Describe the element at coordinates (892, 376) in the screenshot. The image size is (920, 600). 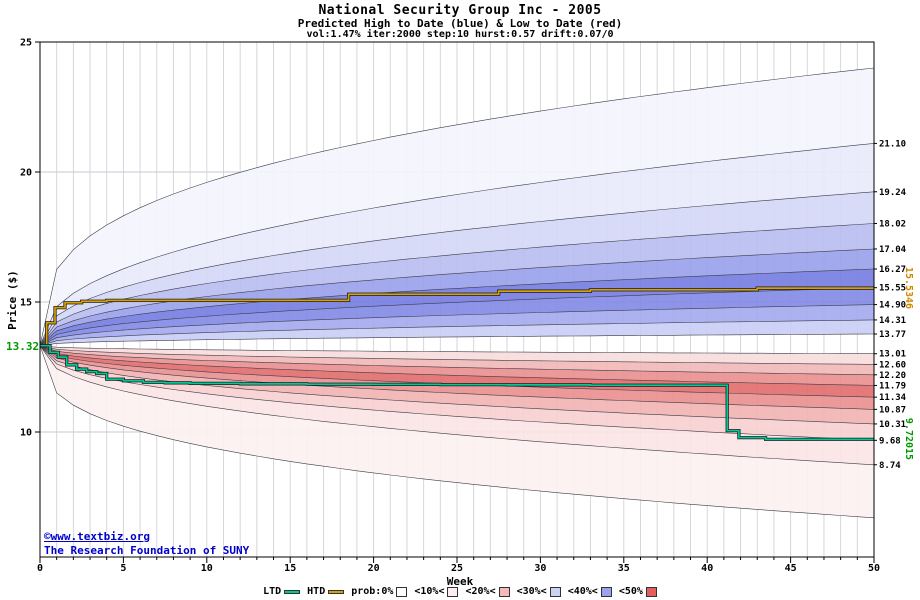
I see `band-edge-label: 12.20` at that location.